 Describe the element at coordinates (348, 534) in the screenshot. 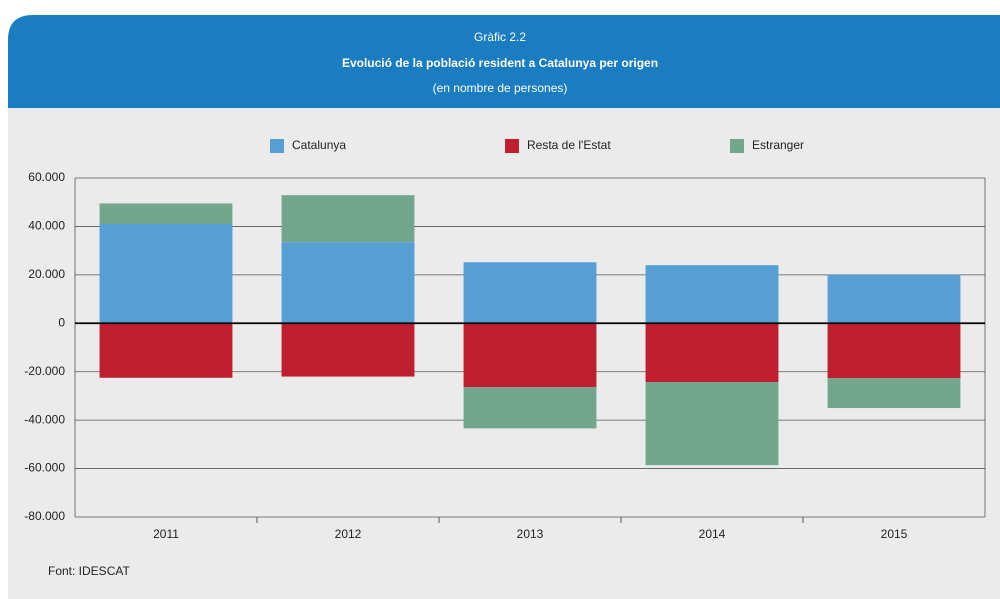

I see `x-tick-label: 2012` at that location.